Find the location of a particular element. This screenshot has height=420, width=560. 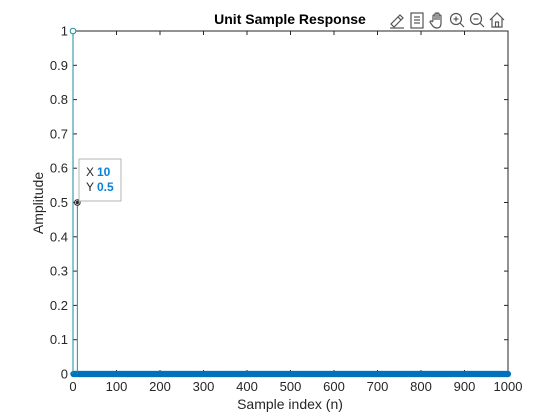

y-tick-label: 0.9 is located at coordinates (59, 65).